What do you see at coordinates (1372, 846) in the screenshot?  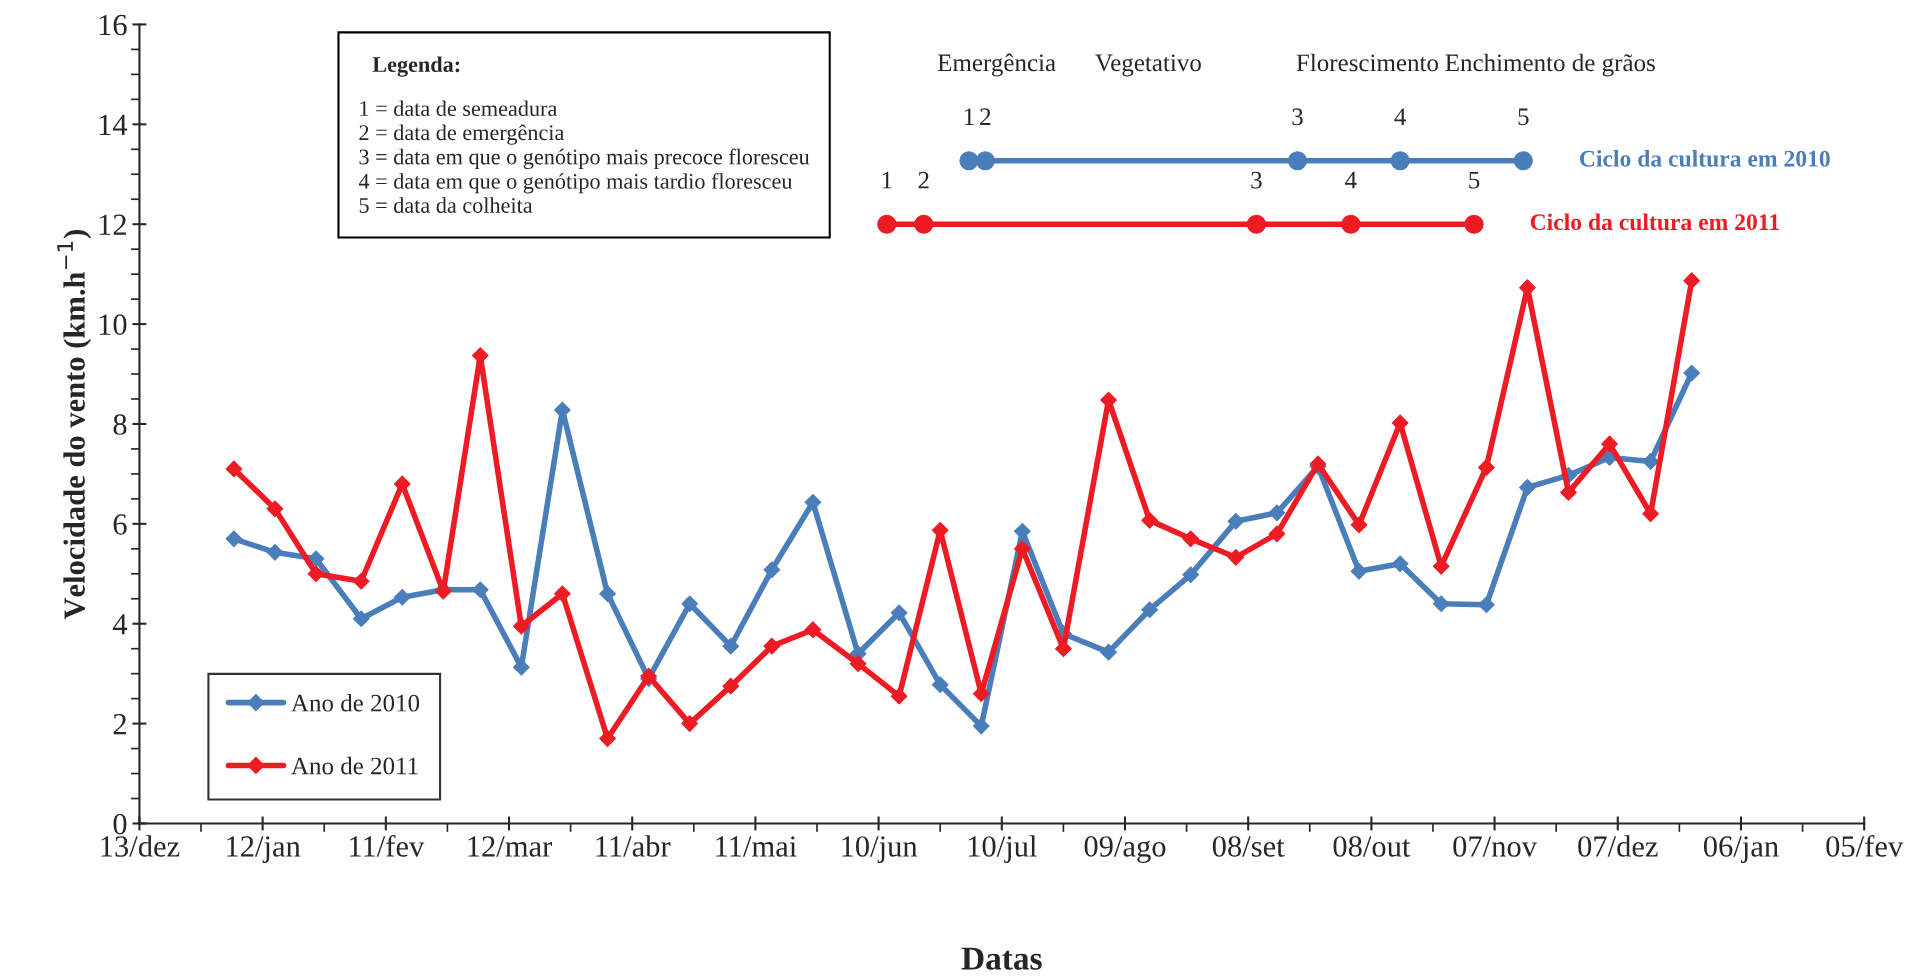 I see `x-tick-label: 08/out` at bounding box center [1372, 846].